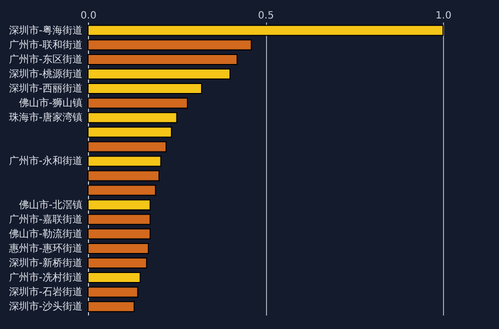 This screenshot has width=499, height=329. I want to click on y-tick-label: 佛山市-狮山镇, so click(50, 103).